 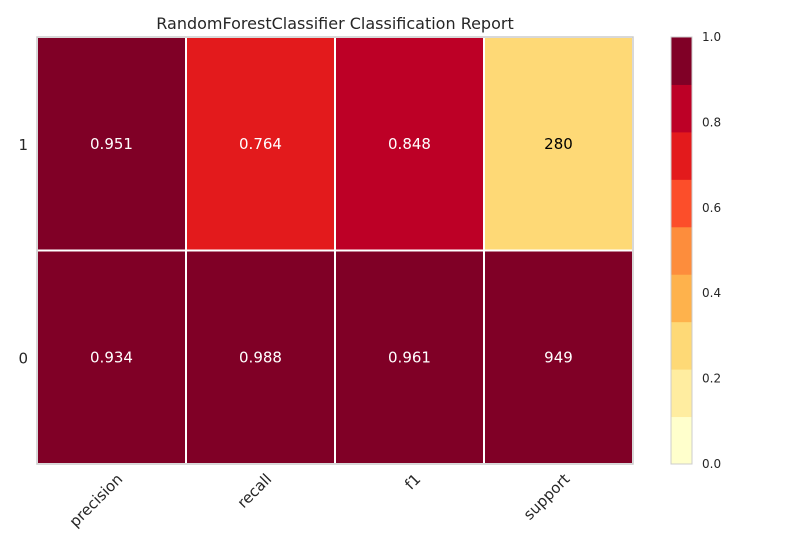 I want to click on x-tick-label: support, so click(x=547, y=497).